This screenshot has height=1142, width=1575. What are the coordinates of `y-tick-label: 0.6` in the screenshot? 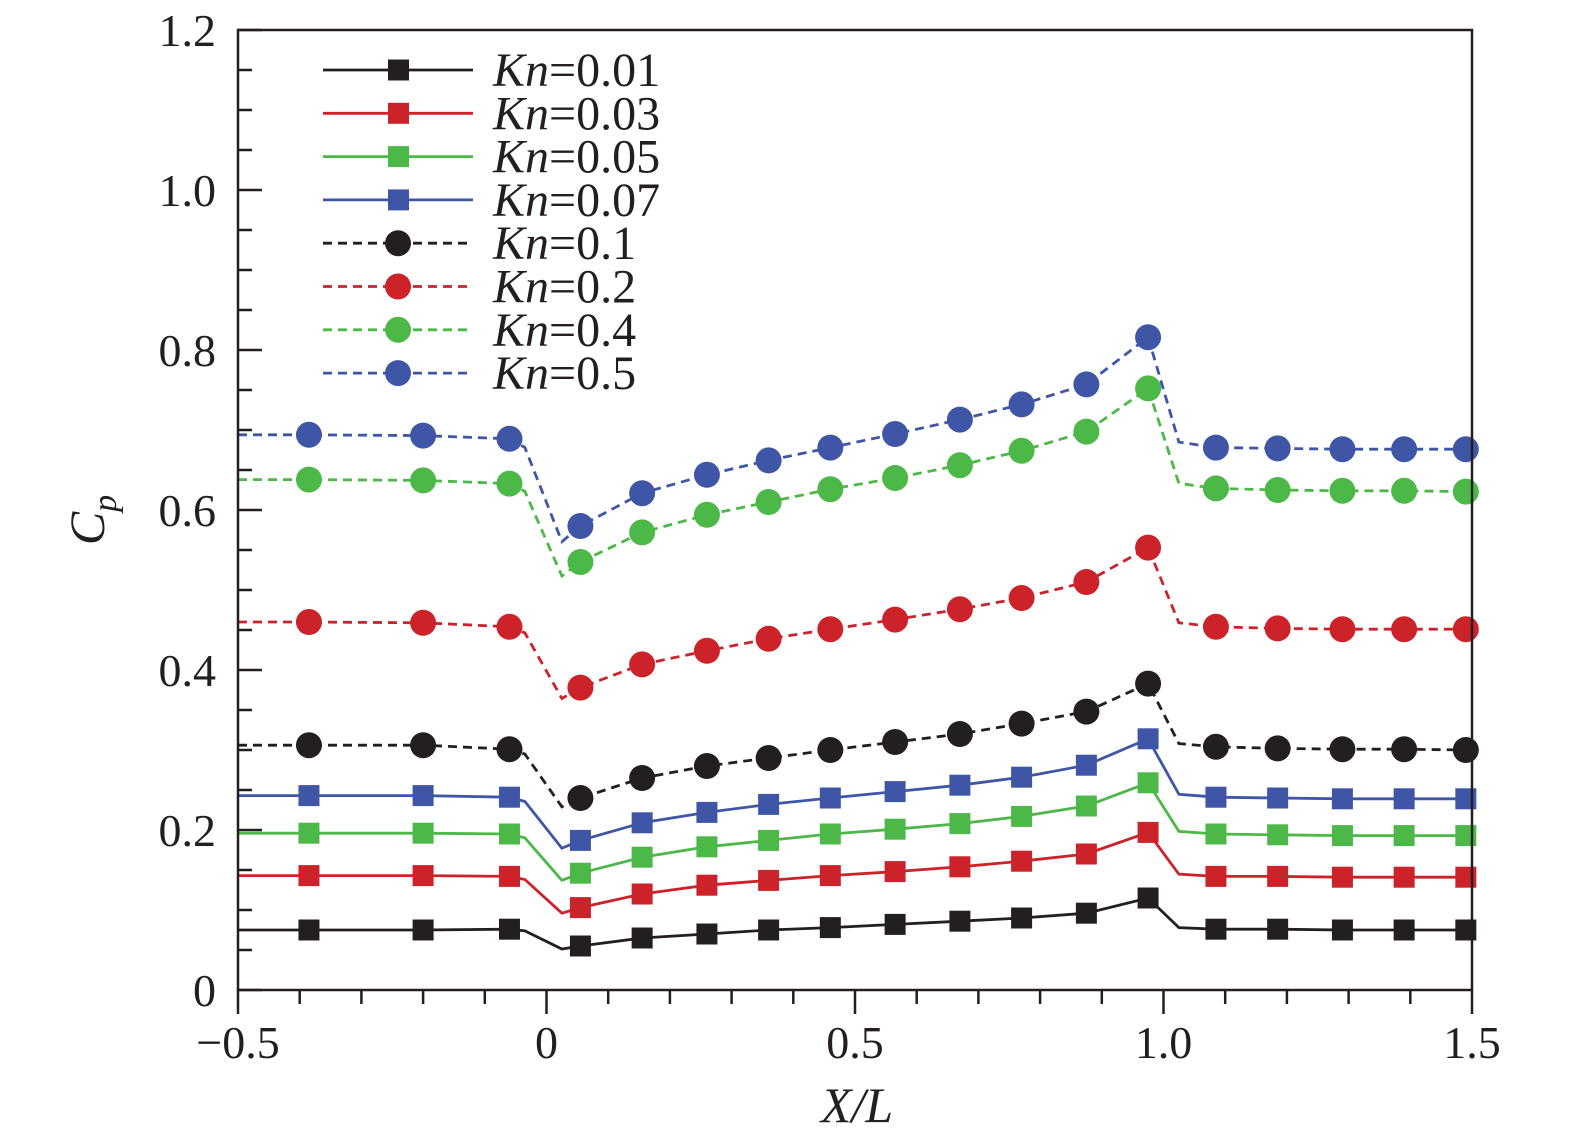 It's located at (188, 510).